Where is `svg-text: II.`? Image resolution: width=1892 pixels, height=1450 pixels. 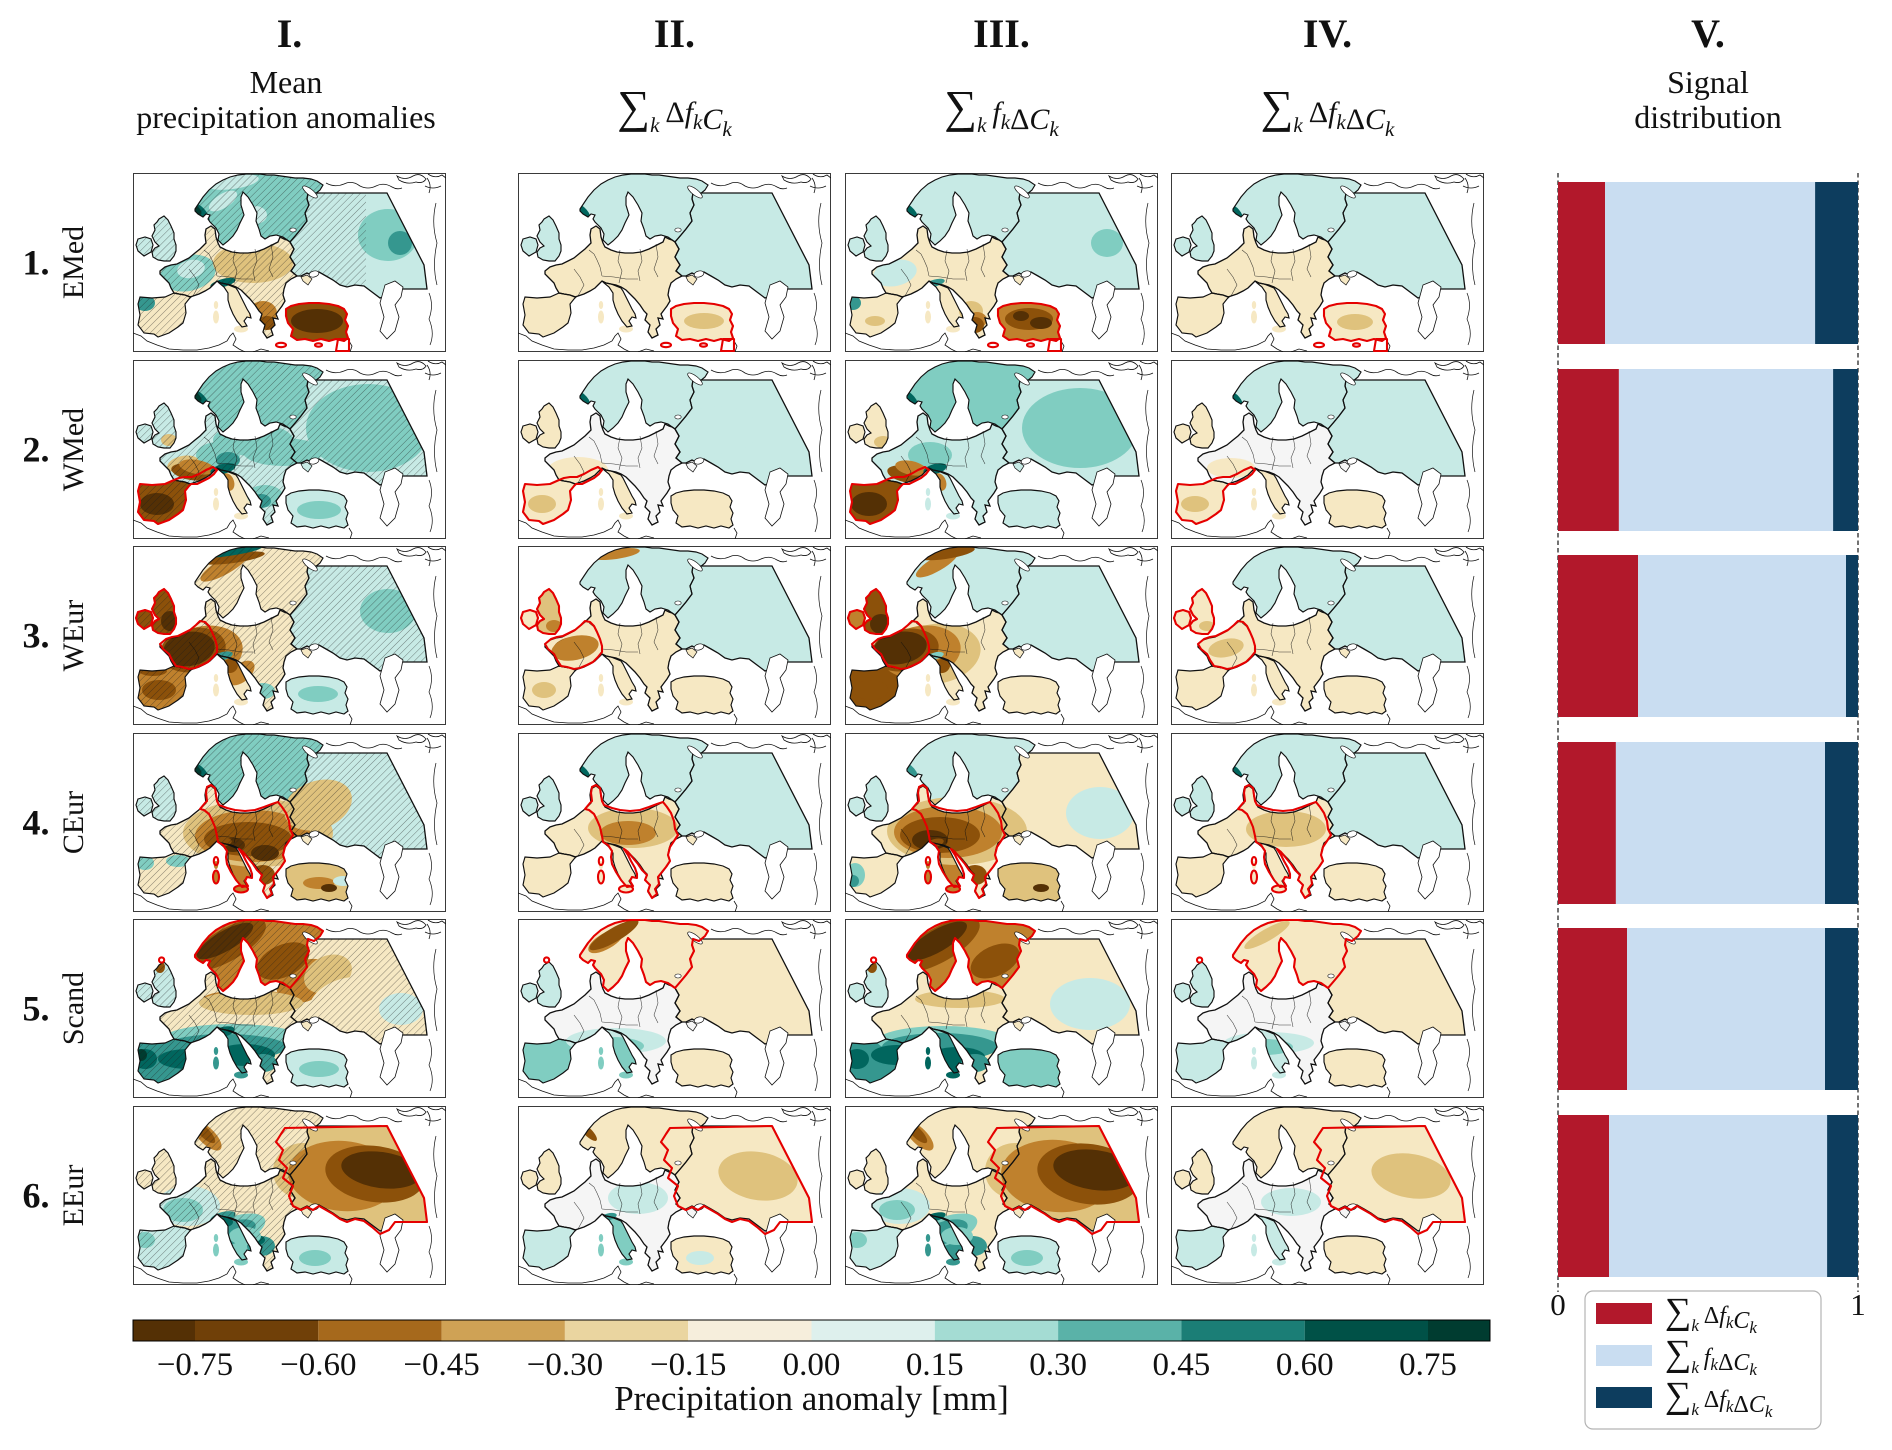 svg-text: II. is located at coordinates (674, 33).